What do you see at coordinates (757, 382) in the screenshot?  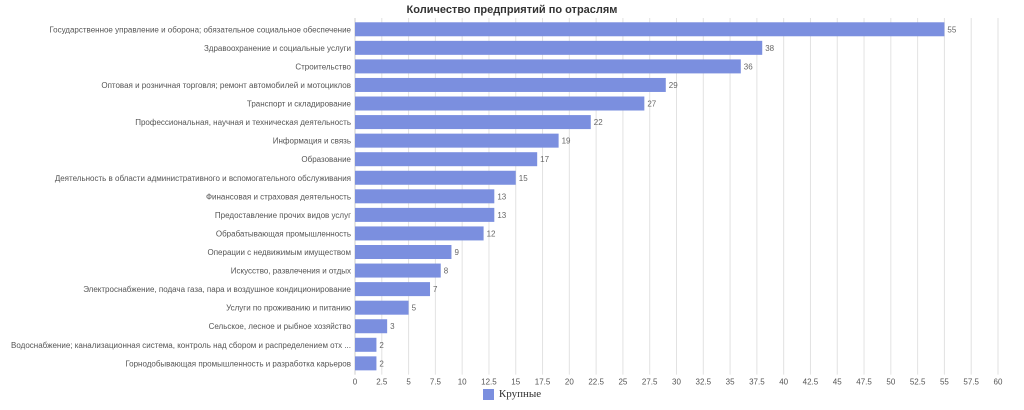 I see `x-tick-label: 37.5` at bounding box center [757, 382].